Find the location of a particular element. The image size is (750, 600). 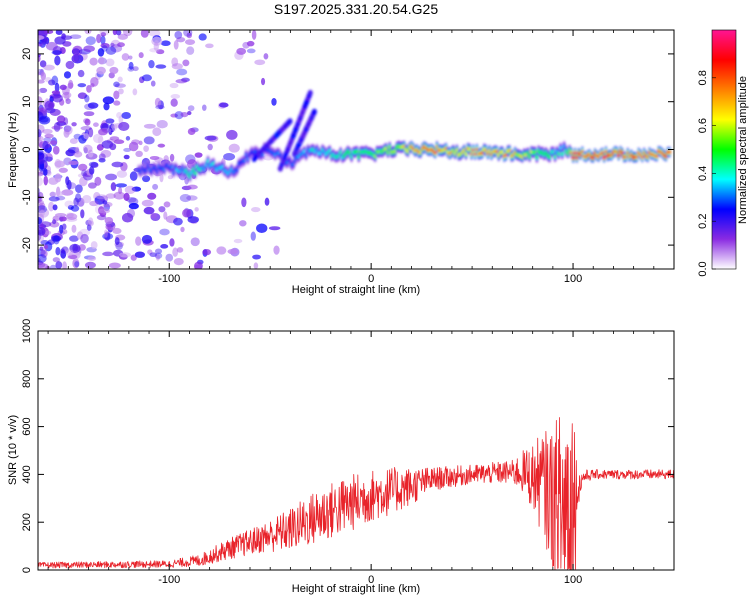

colorbar-tick-label: 0.6 is located at coordinates (703, 125).